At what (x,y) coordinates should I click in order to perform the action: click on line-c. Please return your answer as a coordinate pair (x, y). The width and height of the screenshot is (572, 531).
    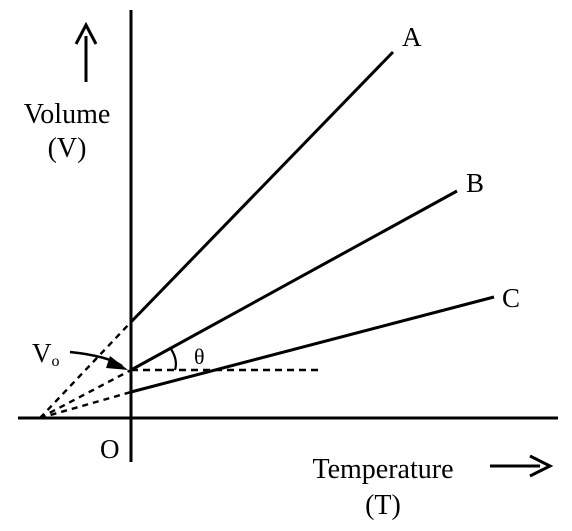
    Looking at the image, I should click on (312, 344).